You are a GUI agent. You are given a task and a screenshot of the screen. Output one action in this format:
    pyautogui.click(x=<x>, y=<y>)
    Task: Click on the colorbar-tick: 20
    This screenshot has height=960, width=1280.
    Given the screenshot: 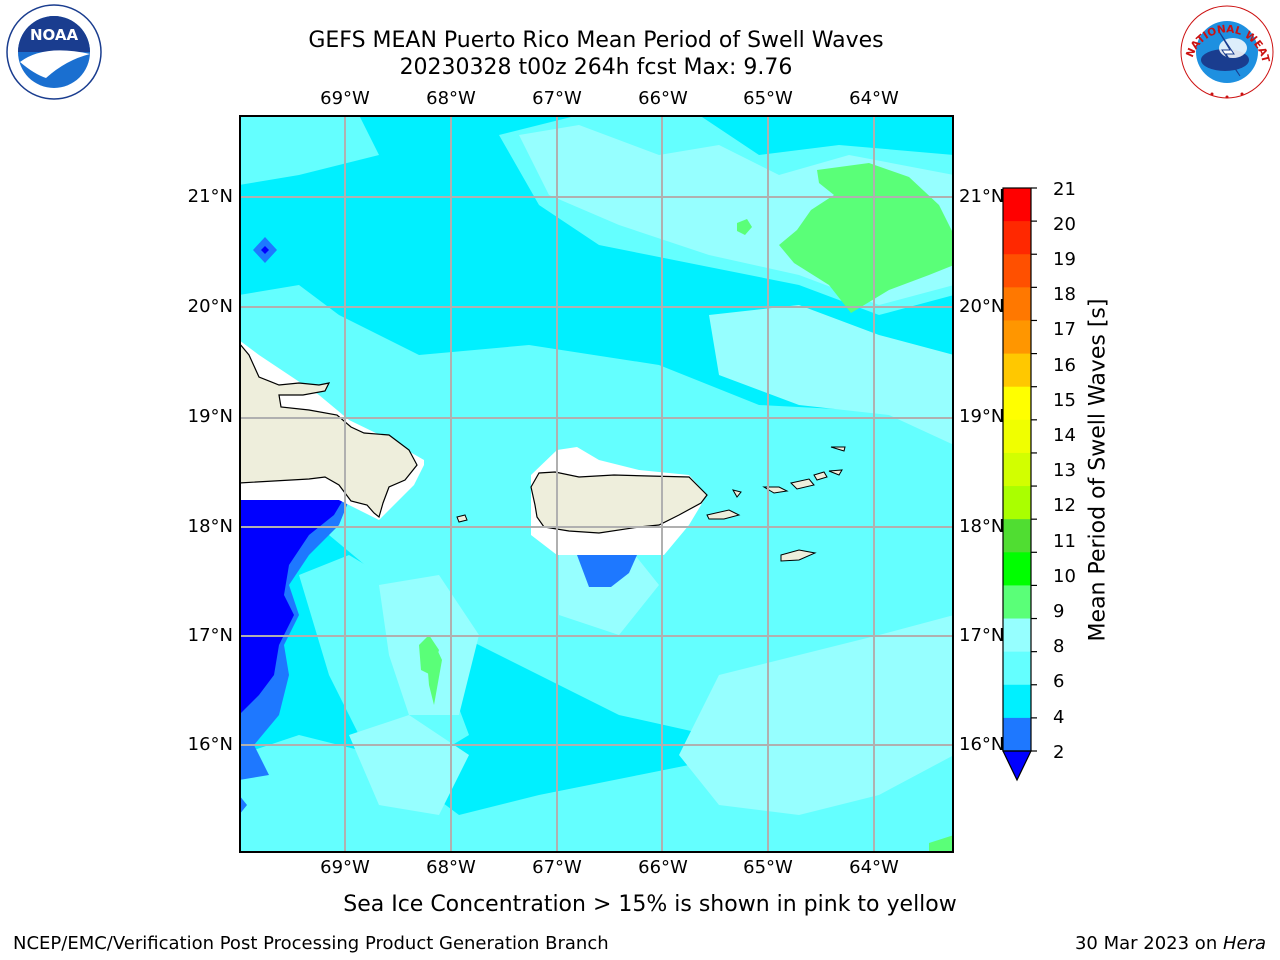 What is the action you would take?
    pyautogui.click(x=1064, y=224)
    